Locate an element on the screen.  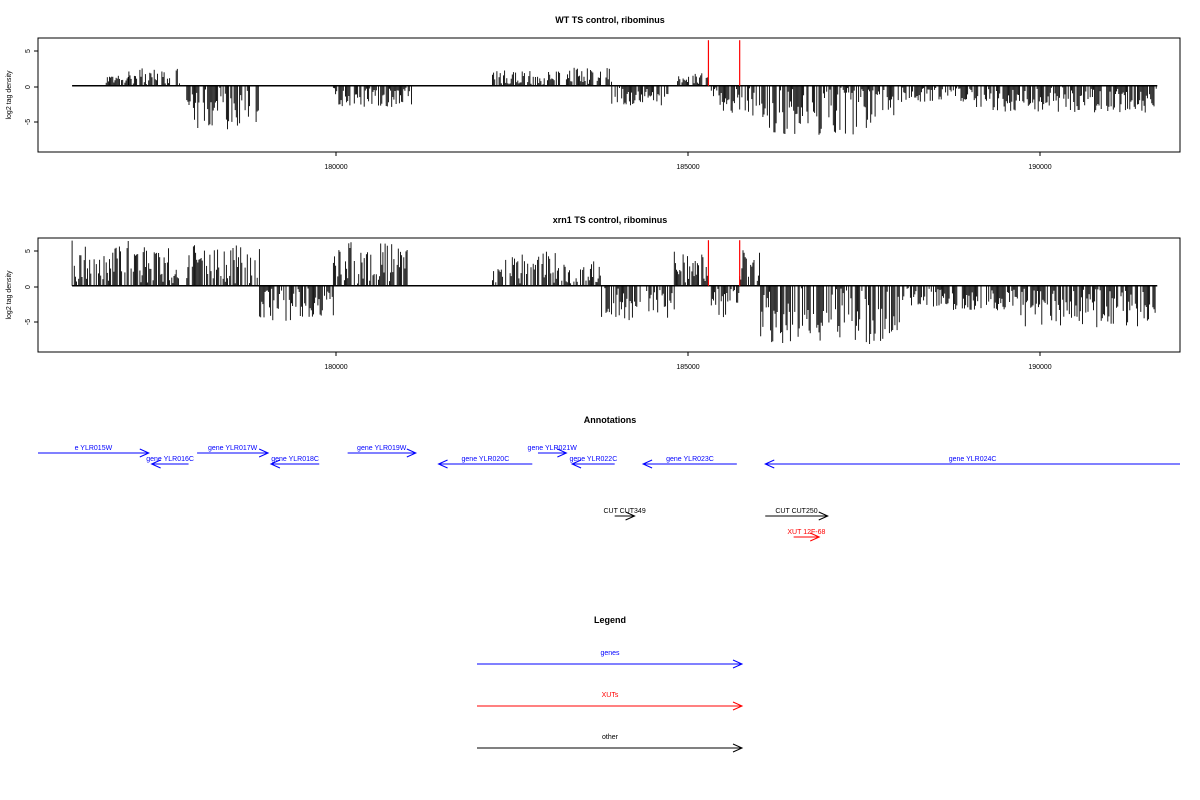
gene-annotation: gene YLR020C is located at coordinates (485, 462).